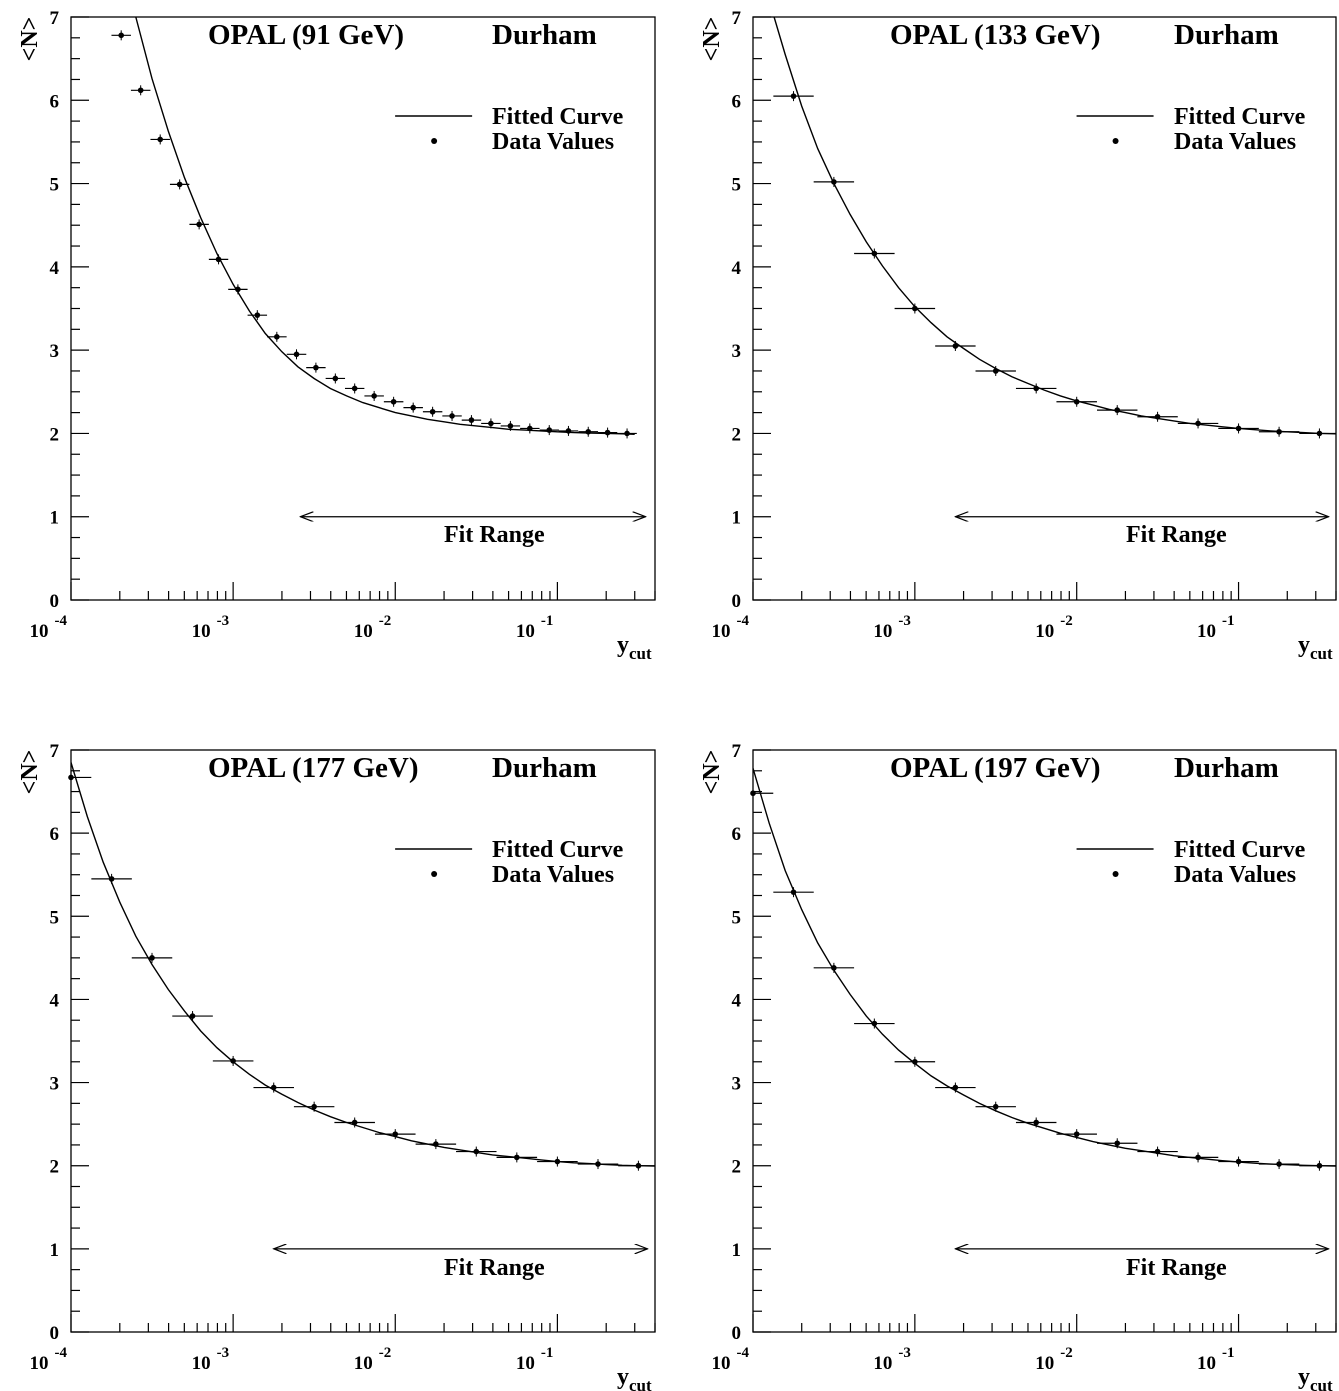 This screenshot has width=1339, height=1391. I want to click on panel-2-ytick-label: 5, so click(55, 917).